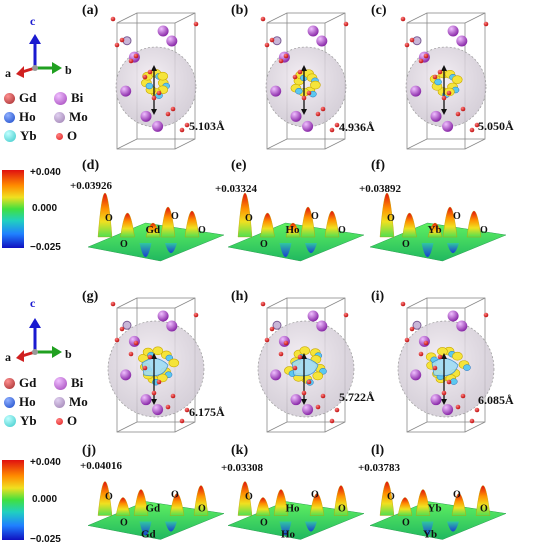 The image size is (538, 550). I want to click on charge-density-surface: Gd Gd O O O O, so click(156, 511).